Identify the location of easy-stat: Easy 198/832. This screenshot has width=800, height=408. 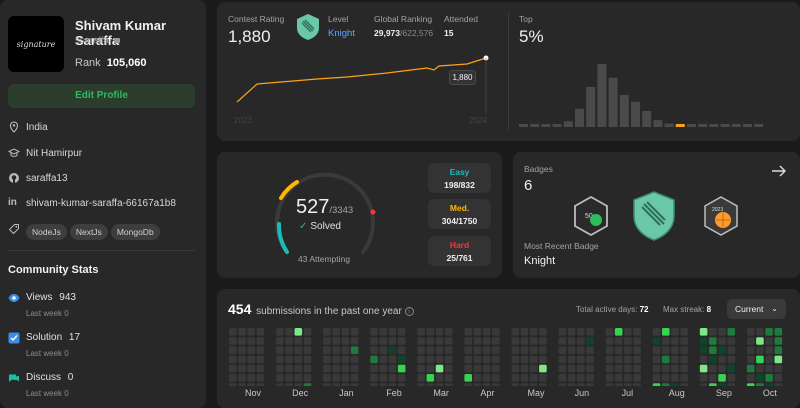
(459, 178).